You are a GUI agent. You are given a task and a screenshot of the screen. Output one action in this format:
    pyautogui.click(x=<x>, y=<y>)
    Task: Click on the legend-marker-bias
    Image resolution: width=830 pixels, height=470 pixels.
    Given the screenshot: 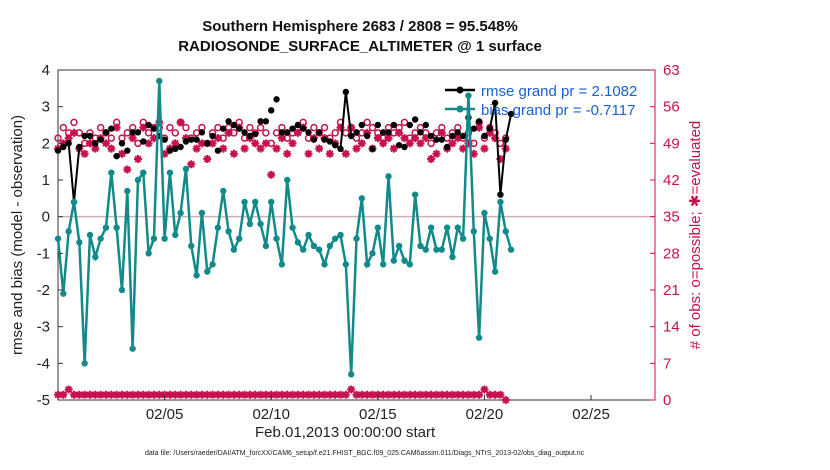 What is the action you would take?
    pyautogui.click(x=460, y=109)
    